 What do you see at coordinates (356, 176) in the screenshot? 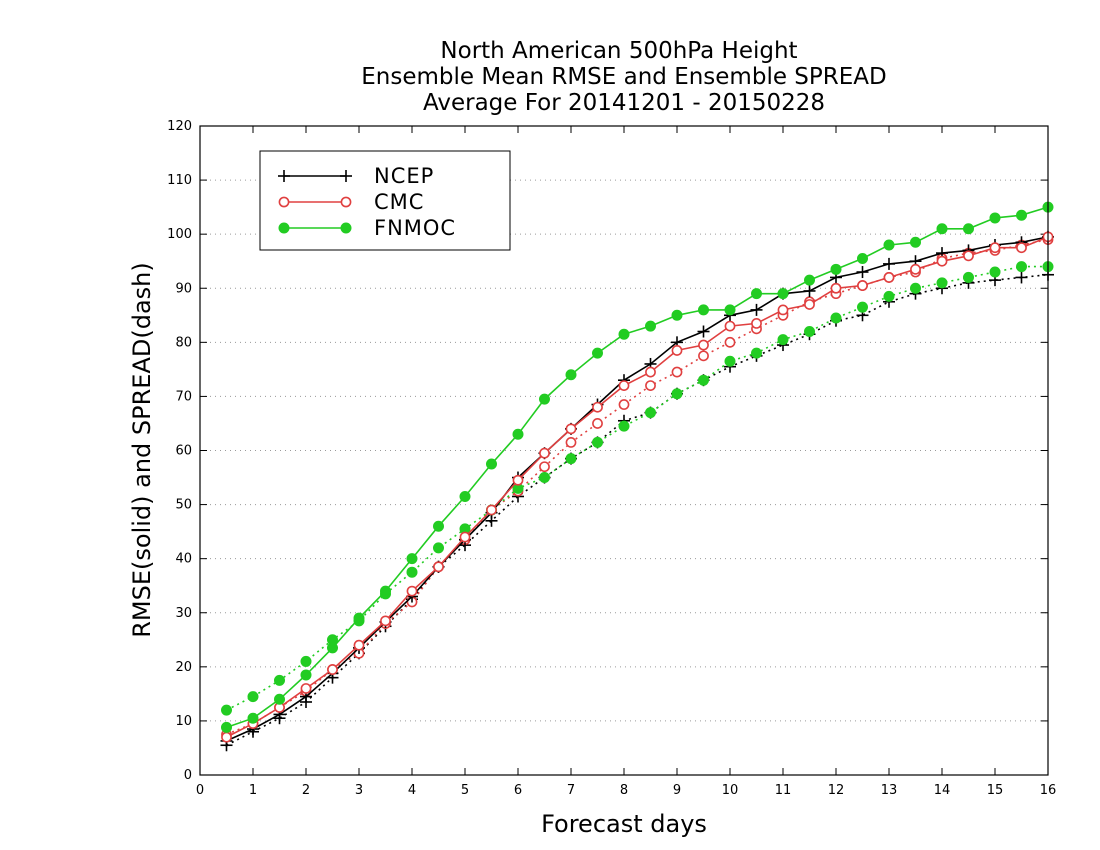
I see `legend-entry-ncep: NCEP` at bounding box center [356, 176].